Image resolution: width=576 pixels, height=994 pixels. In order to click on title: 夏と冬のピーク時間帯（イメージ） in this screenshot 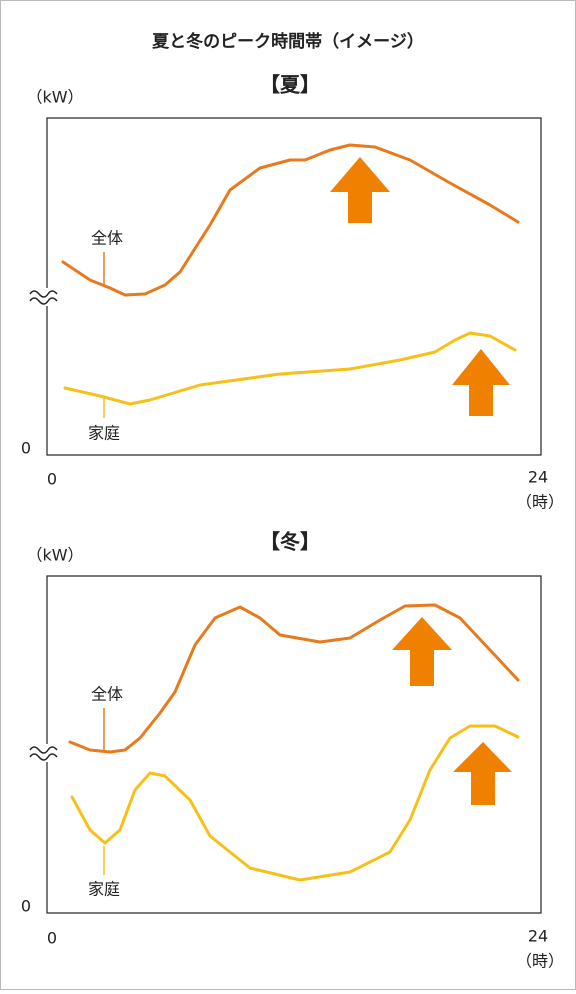, I will do `click(288, 41)`.